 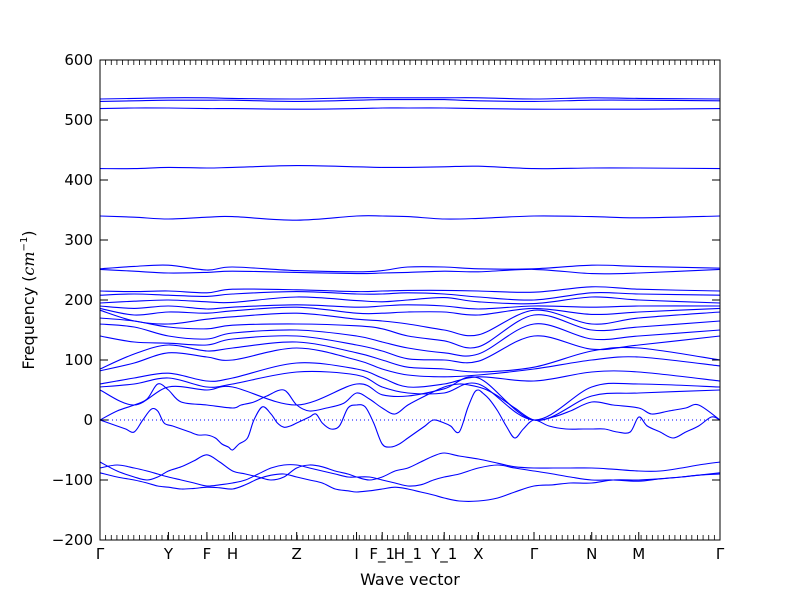 What do you see at coordinates (78, 360) in the screenshot?
I see `y-tick-label: 100` at bounding box center [78, 360].